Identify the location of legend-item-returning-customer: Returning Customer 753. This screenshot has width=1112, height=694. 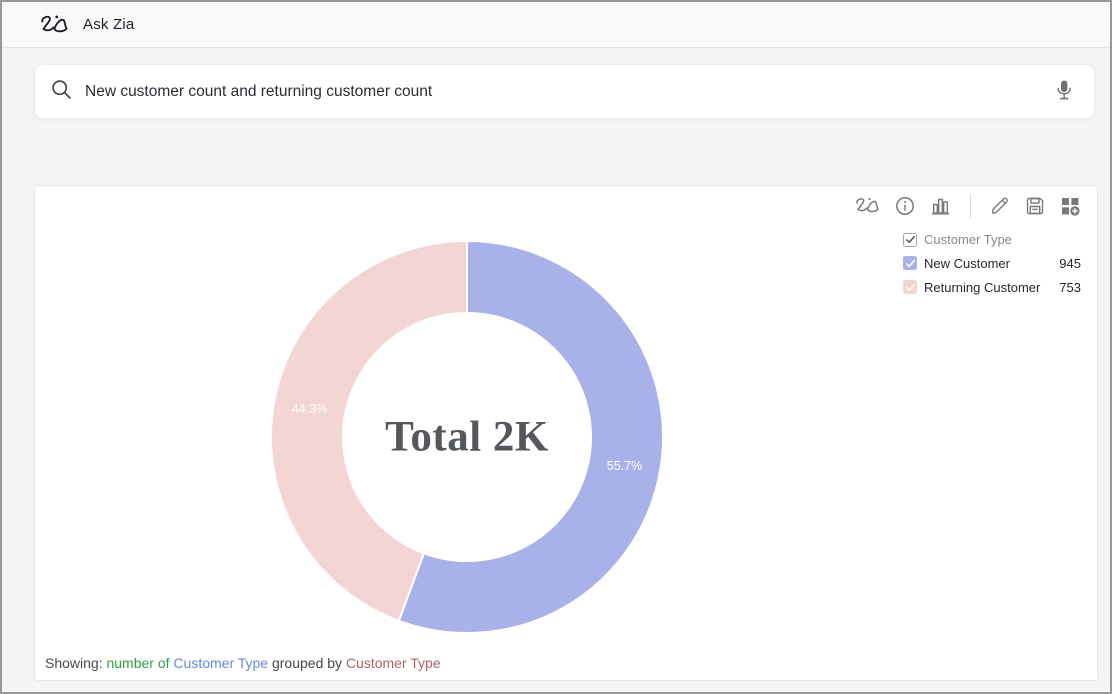
(992, 287).